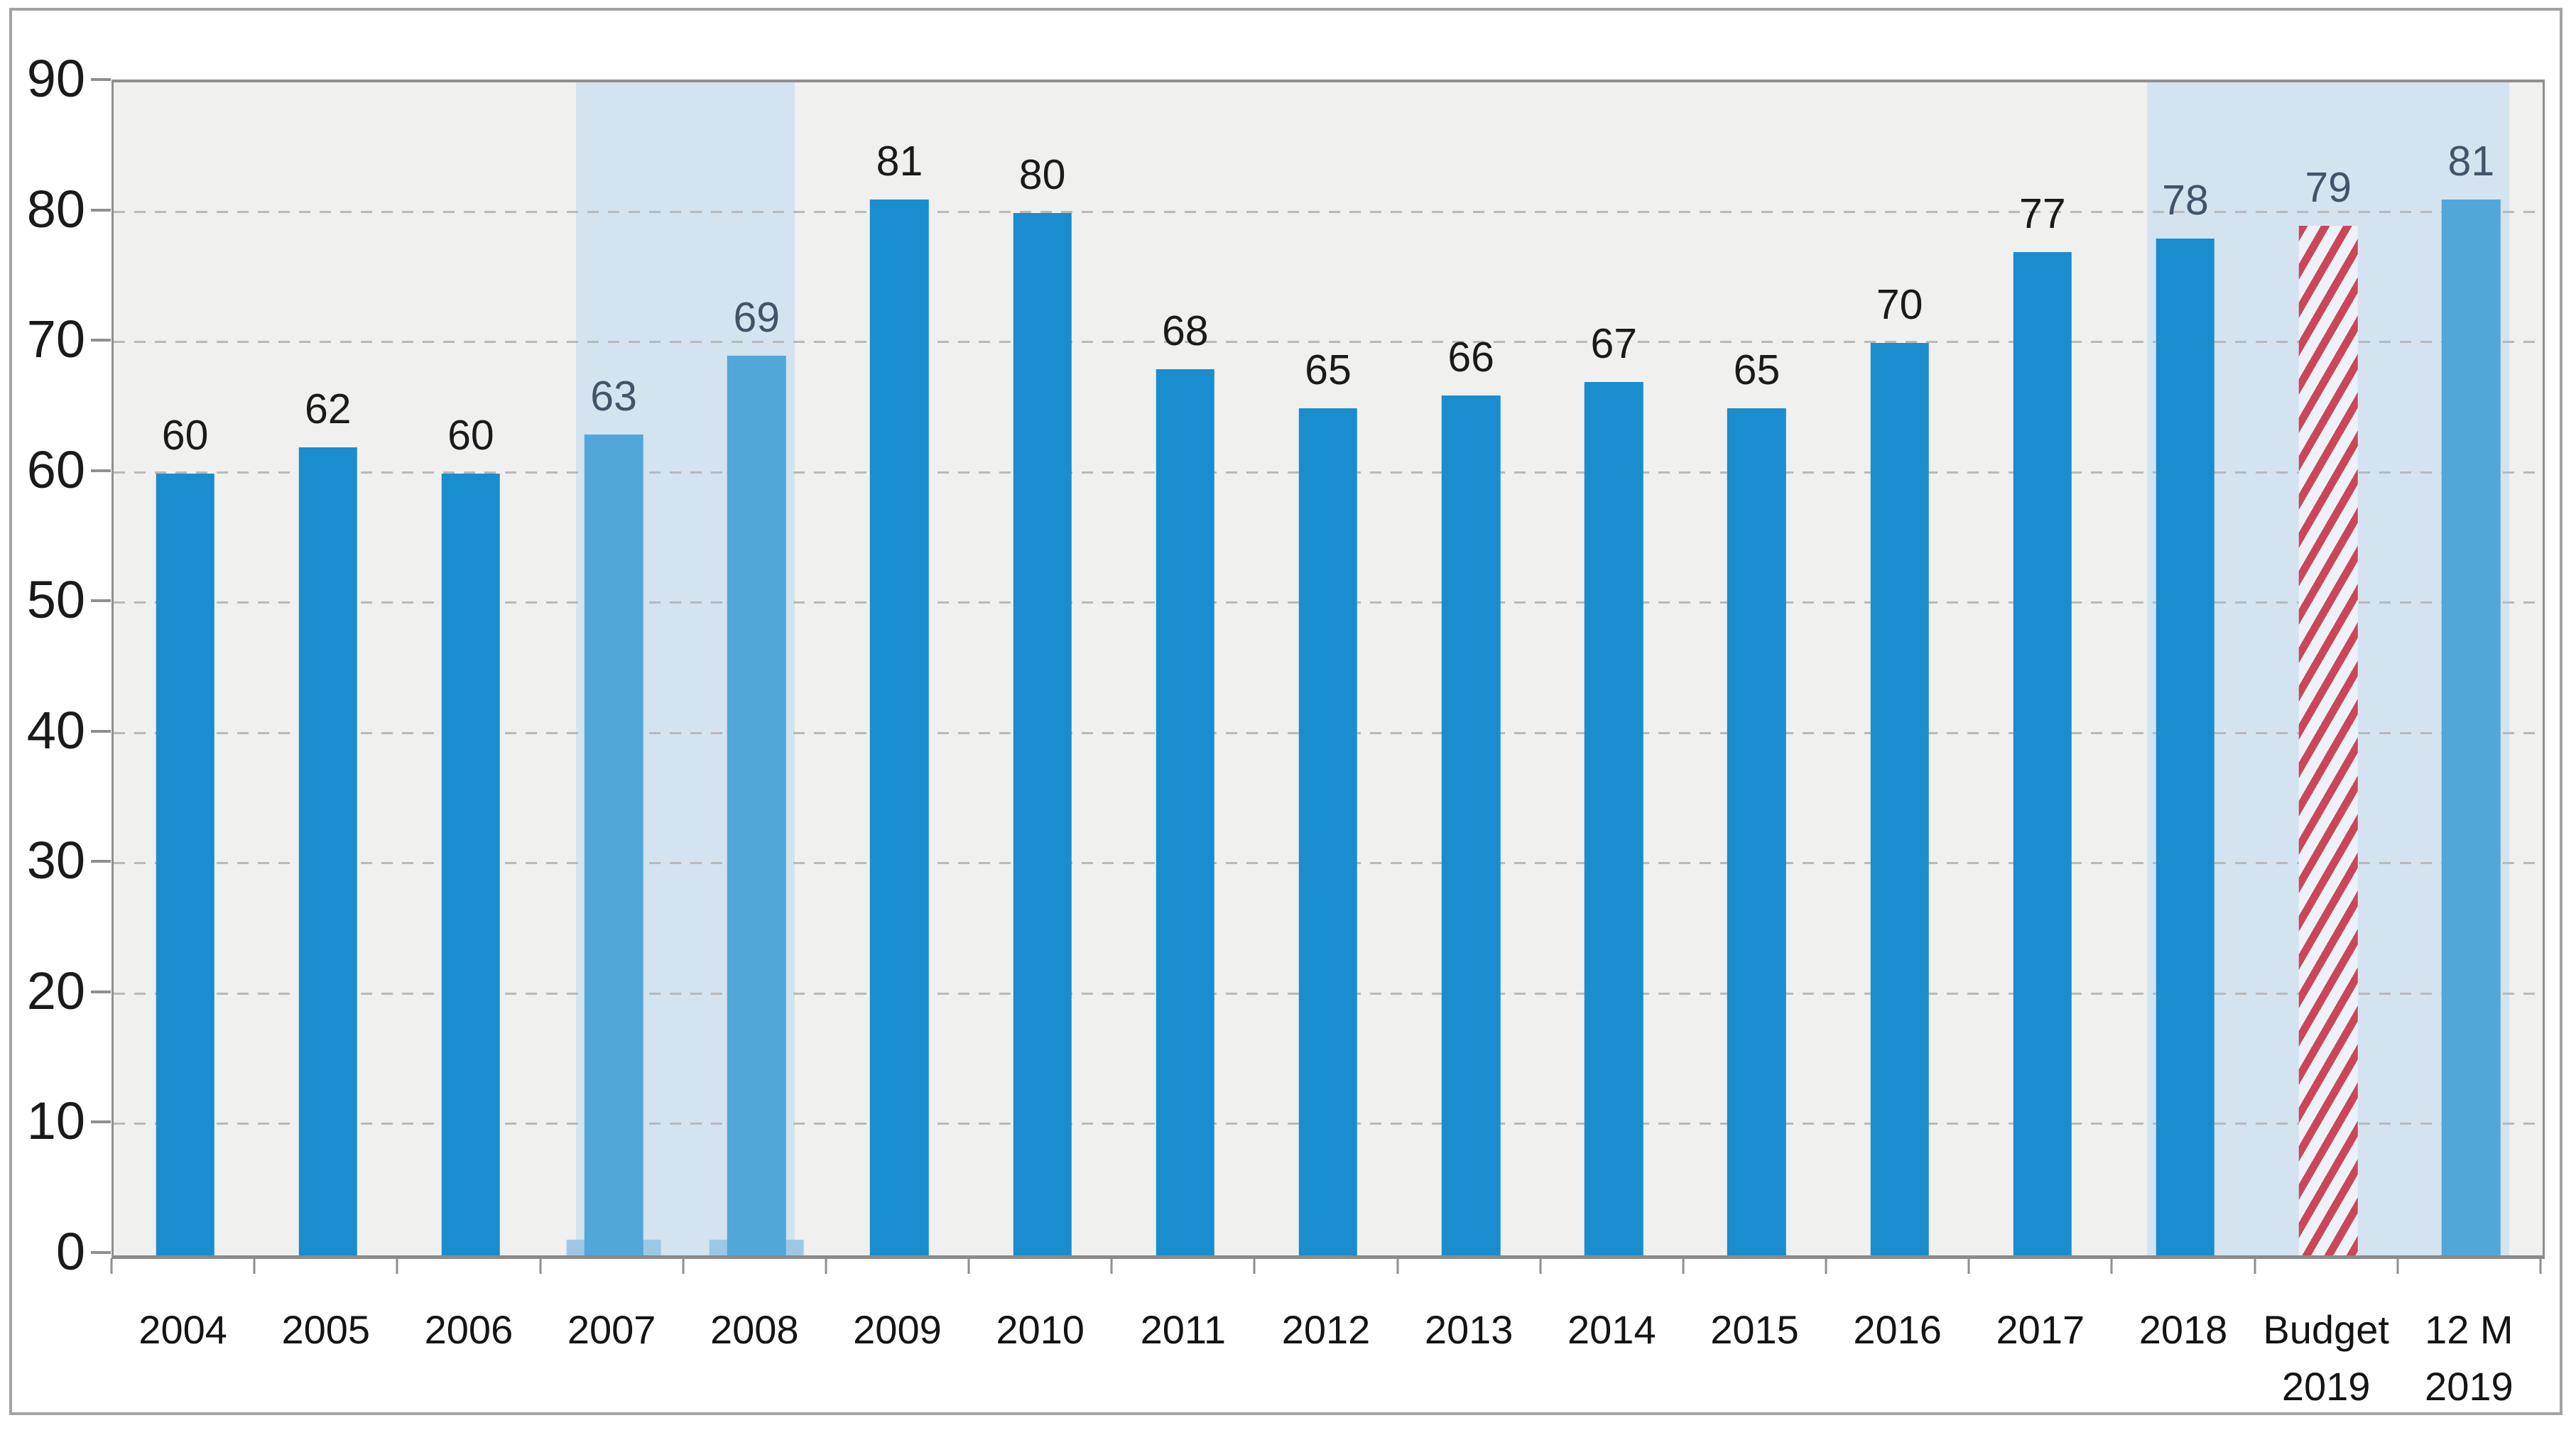 Image resolution: width=2576 pixels, height=1435 pixels. I want to click on bar-2016, so click(1900, 799).